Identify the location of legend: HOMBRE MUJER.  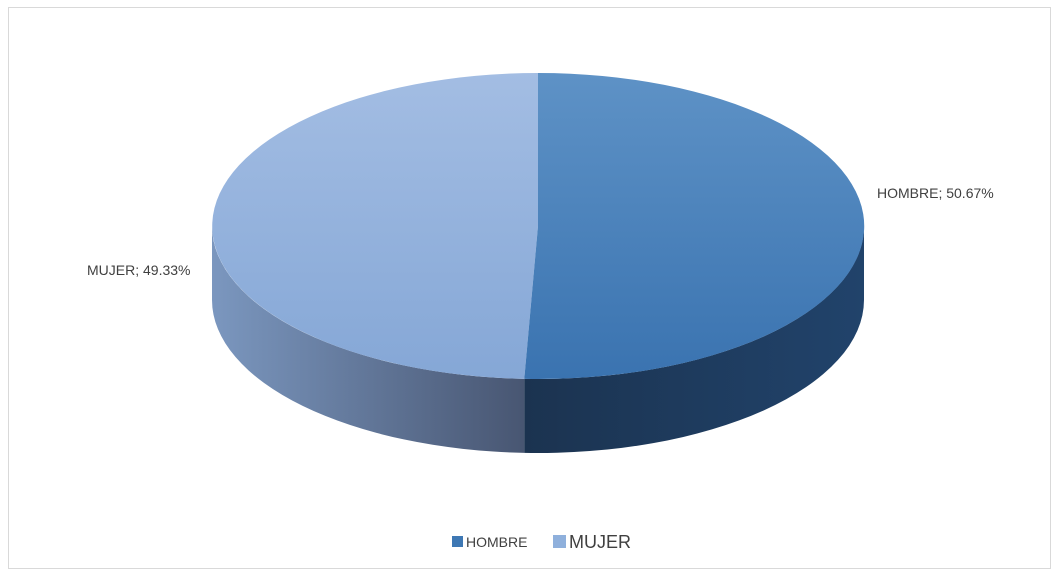
(541, 542).